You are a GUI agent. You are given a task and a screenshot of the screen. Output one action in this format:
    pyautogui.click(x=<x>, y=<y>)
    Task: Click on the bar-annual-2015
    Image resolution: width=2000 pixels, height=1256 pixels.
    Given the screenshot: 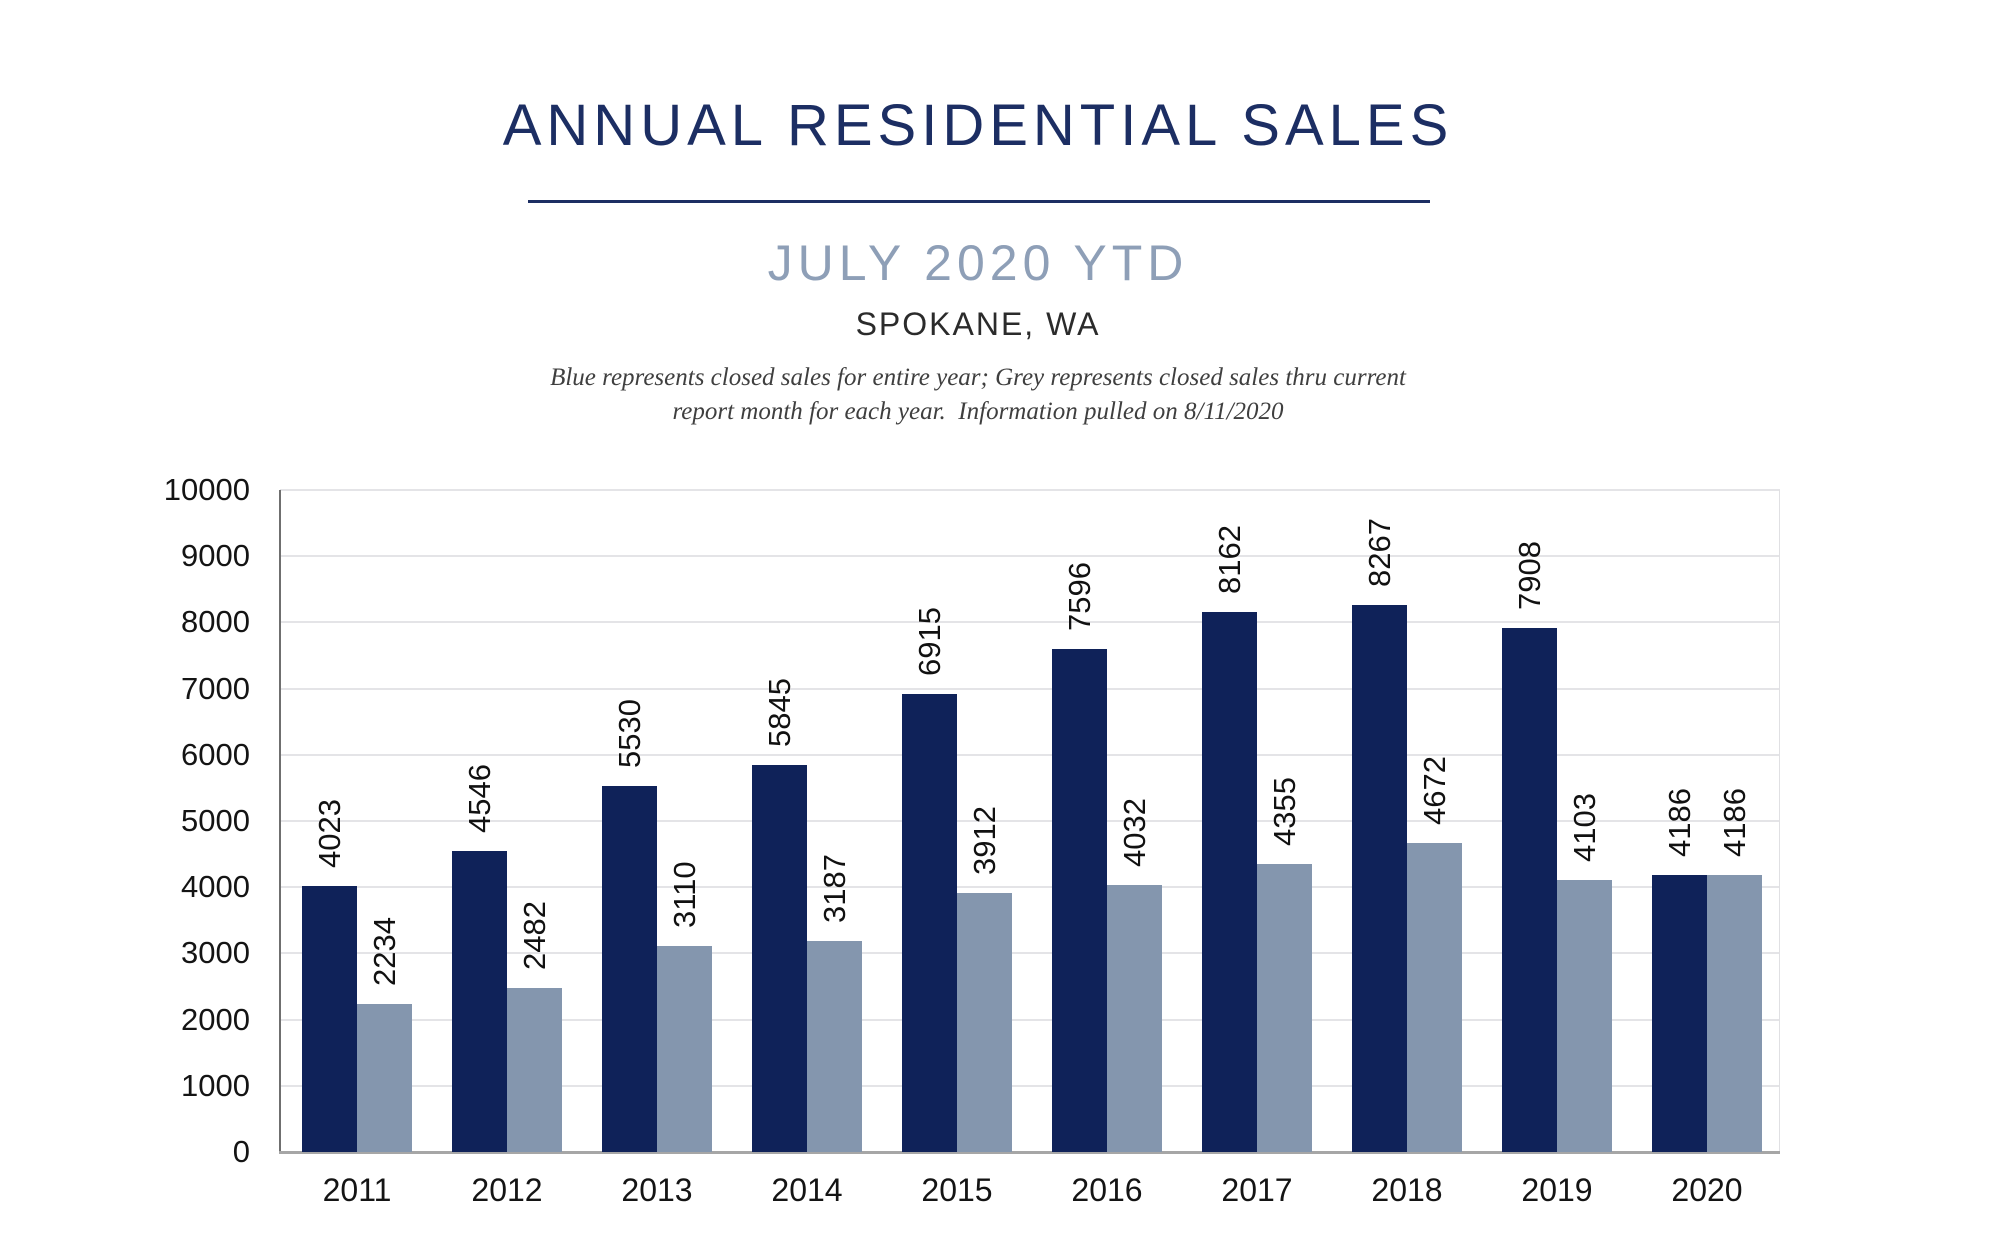 What is the action you would take?
    pyautogui.click(x=929, y=923)
    